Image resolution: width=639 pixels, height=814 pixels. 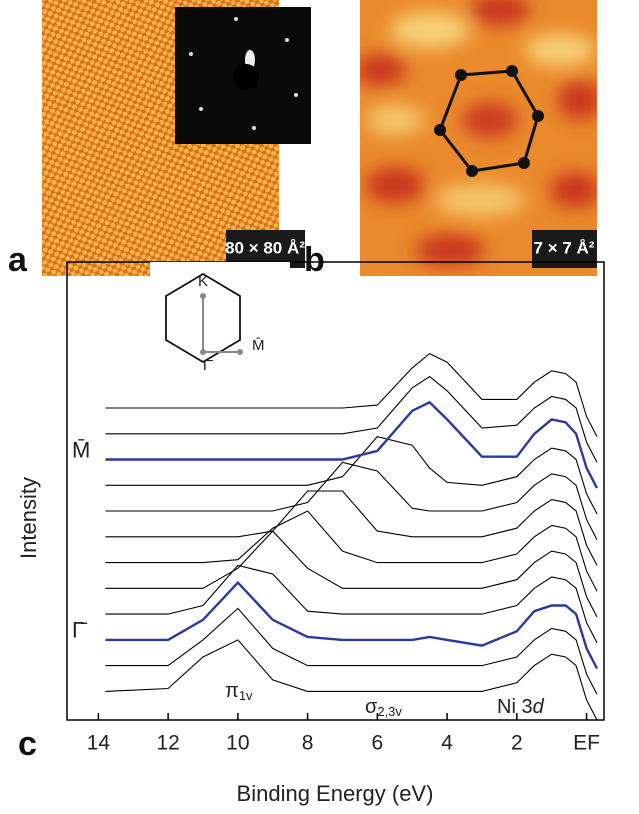 I want to click on x-tick-label: 6, so click(x=378, y=743).